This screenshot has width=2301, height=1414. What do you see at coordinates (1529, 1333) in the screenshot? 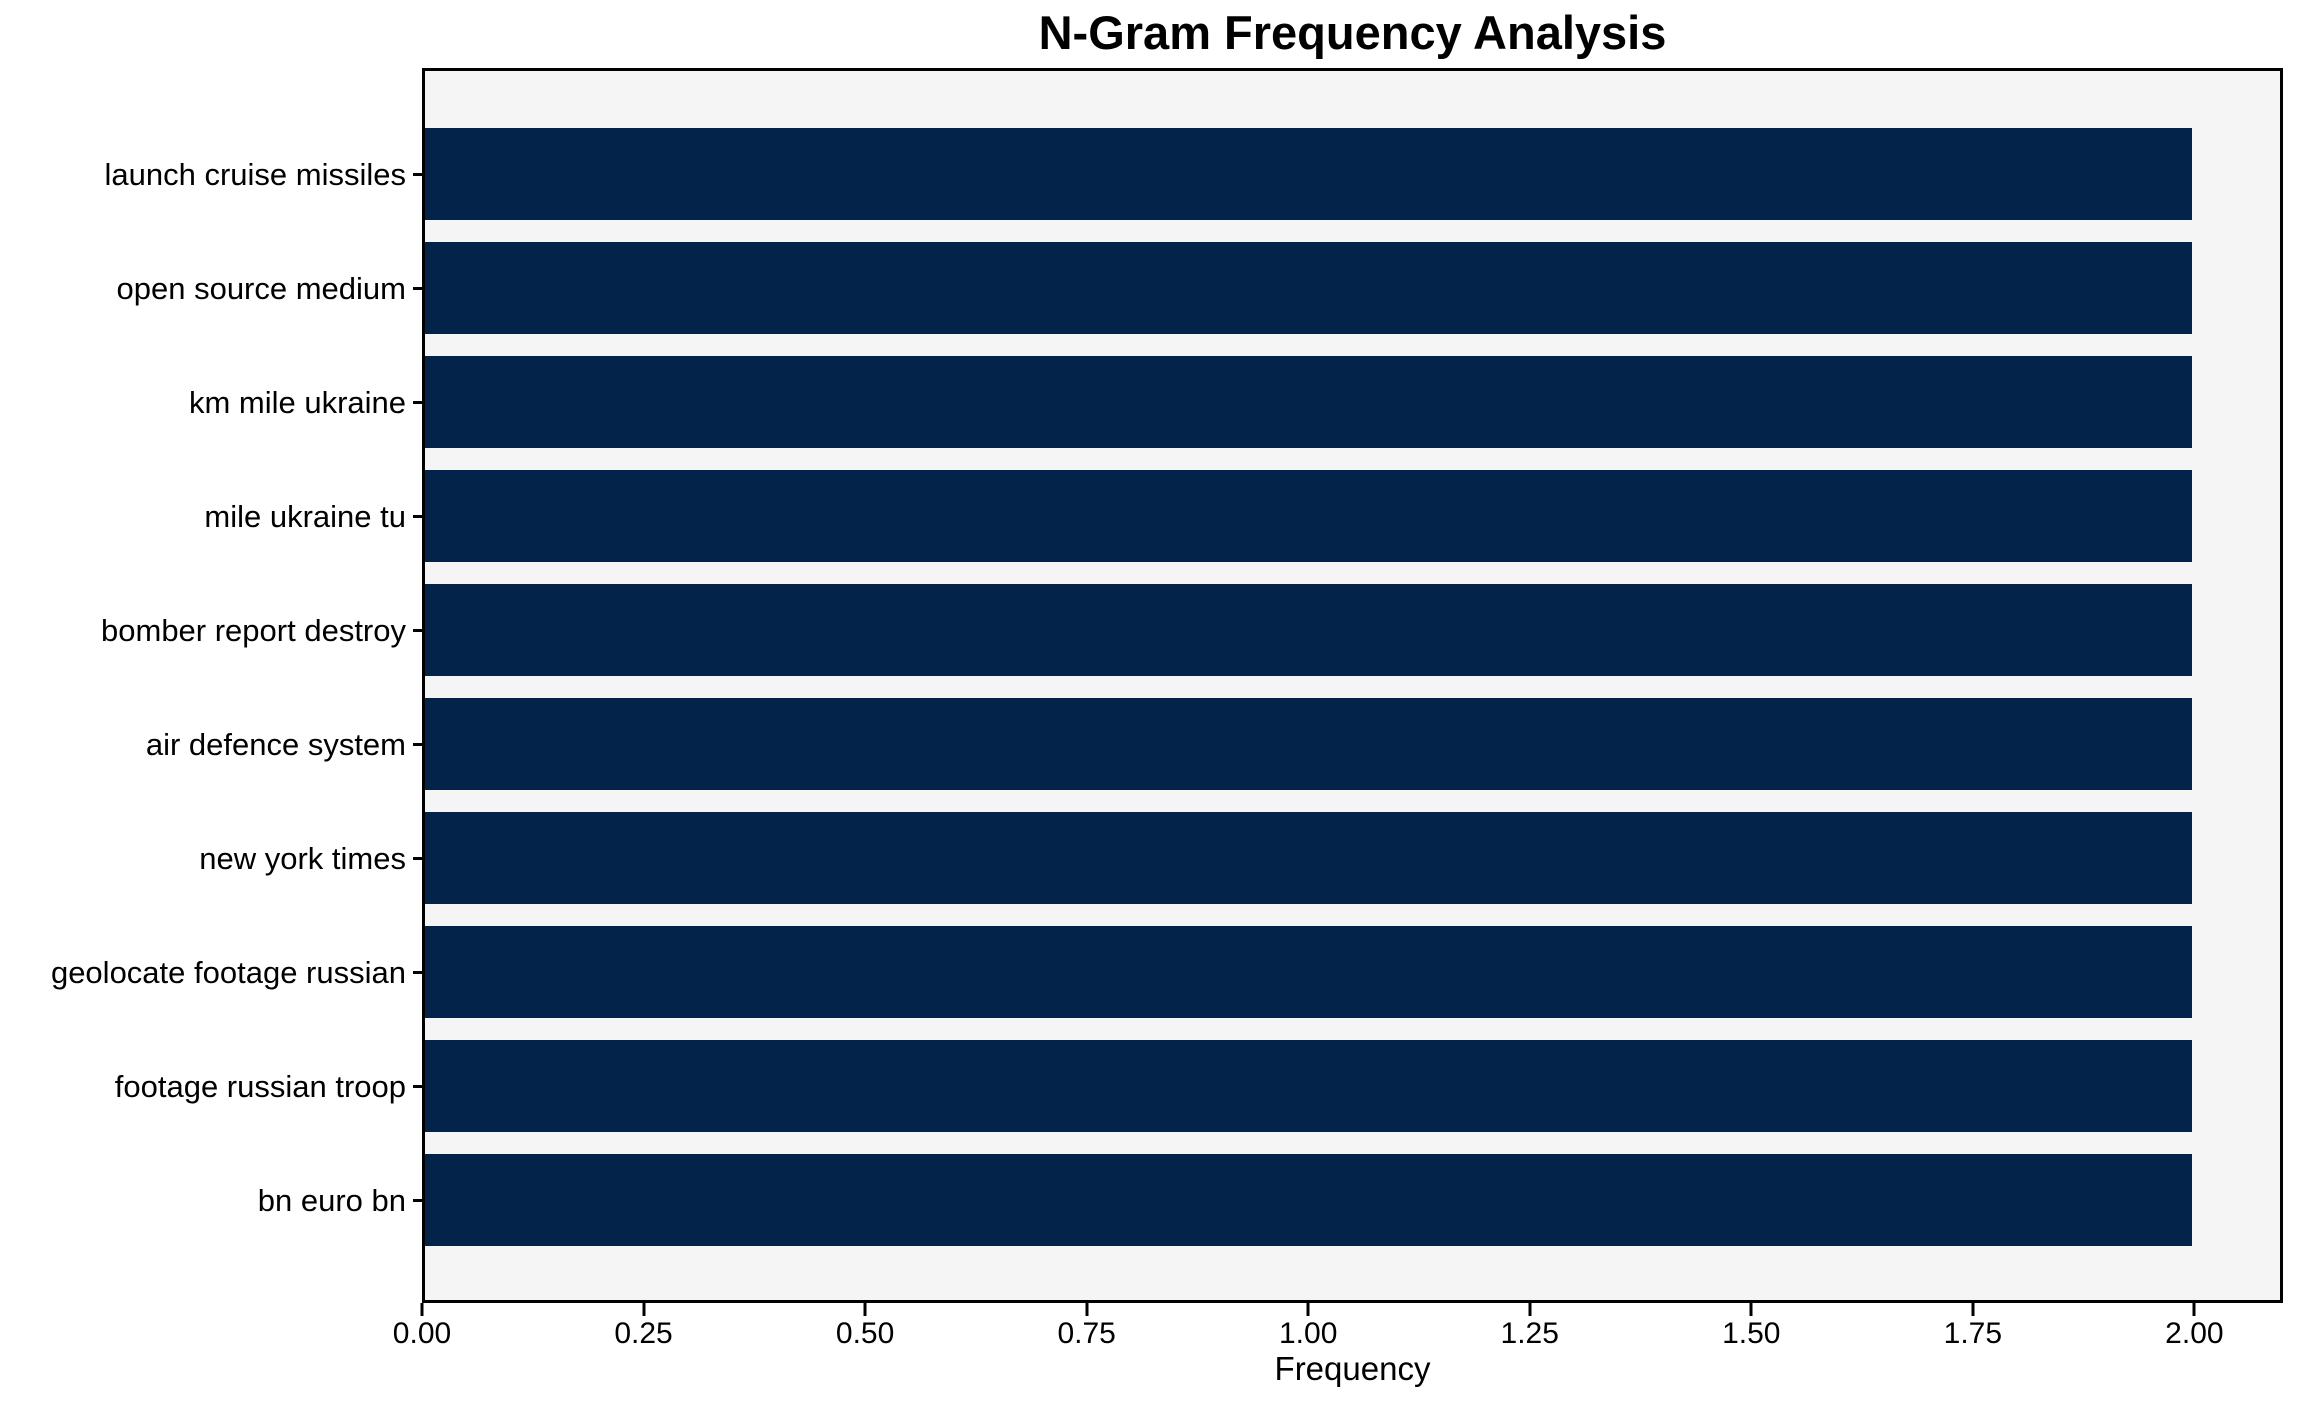
I see `x-tick-label: 1.25` at bounding box center [1529, 1333].